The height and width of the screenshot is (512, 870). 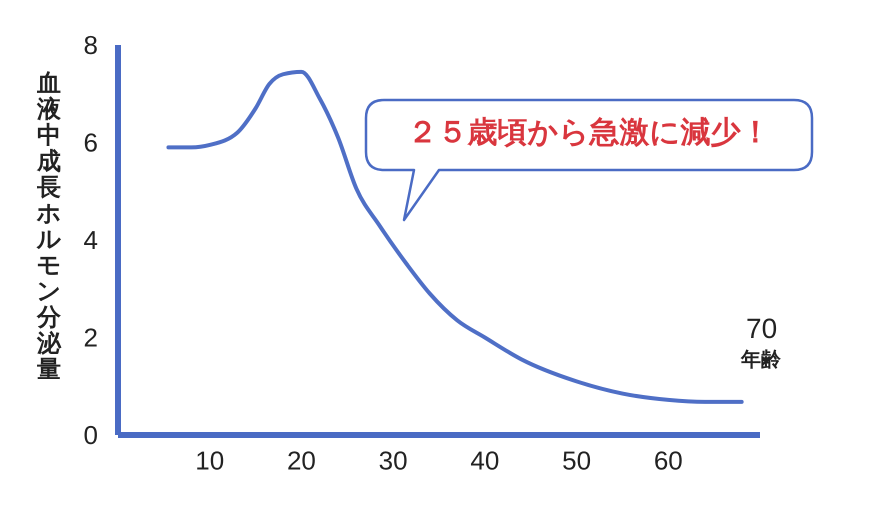 What do you see at coordinates (49, 226) in the screenshot?
I see `text: 血液中成長ホルモン分泌量` at bounding box center [49, 226].